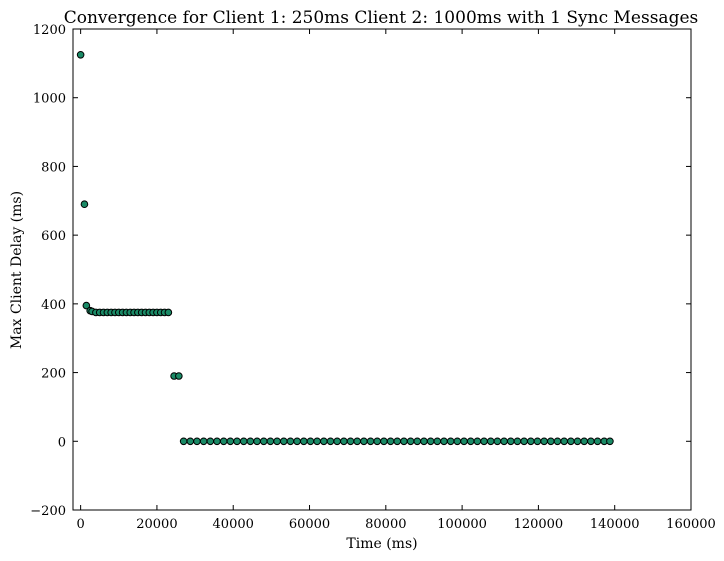 The image size is (724, 561). What do you see at coordinates (539, 524) in the screenshot?
I see `x-tick-label: 120000` at bounding box center [539, 524].